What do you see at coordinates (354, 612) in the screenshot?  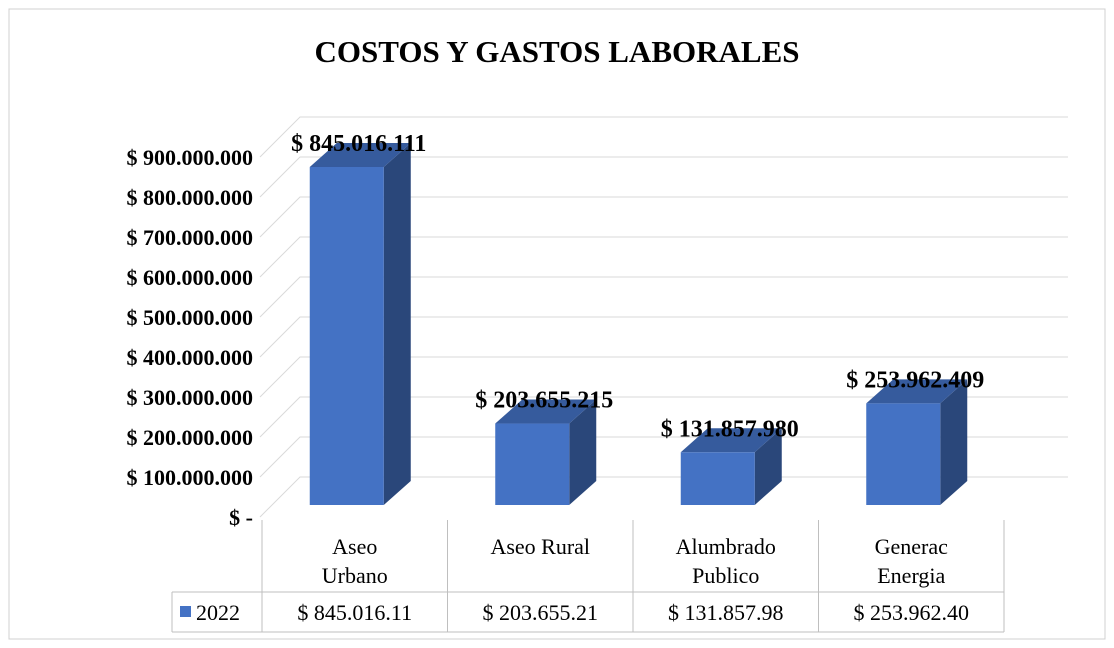 I see `table-cell: $ 845.016.11` at bounding box center [354, 612].